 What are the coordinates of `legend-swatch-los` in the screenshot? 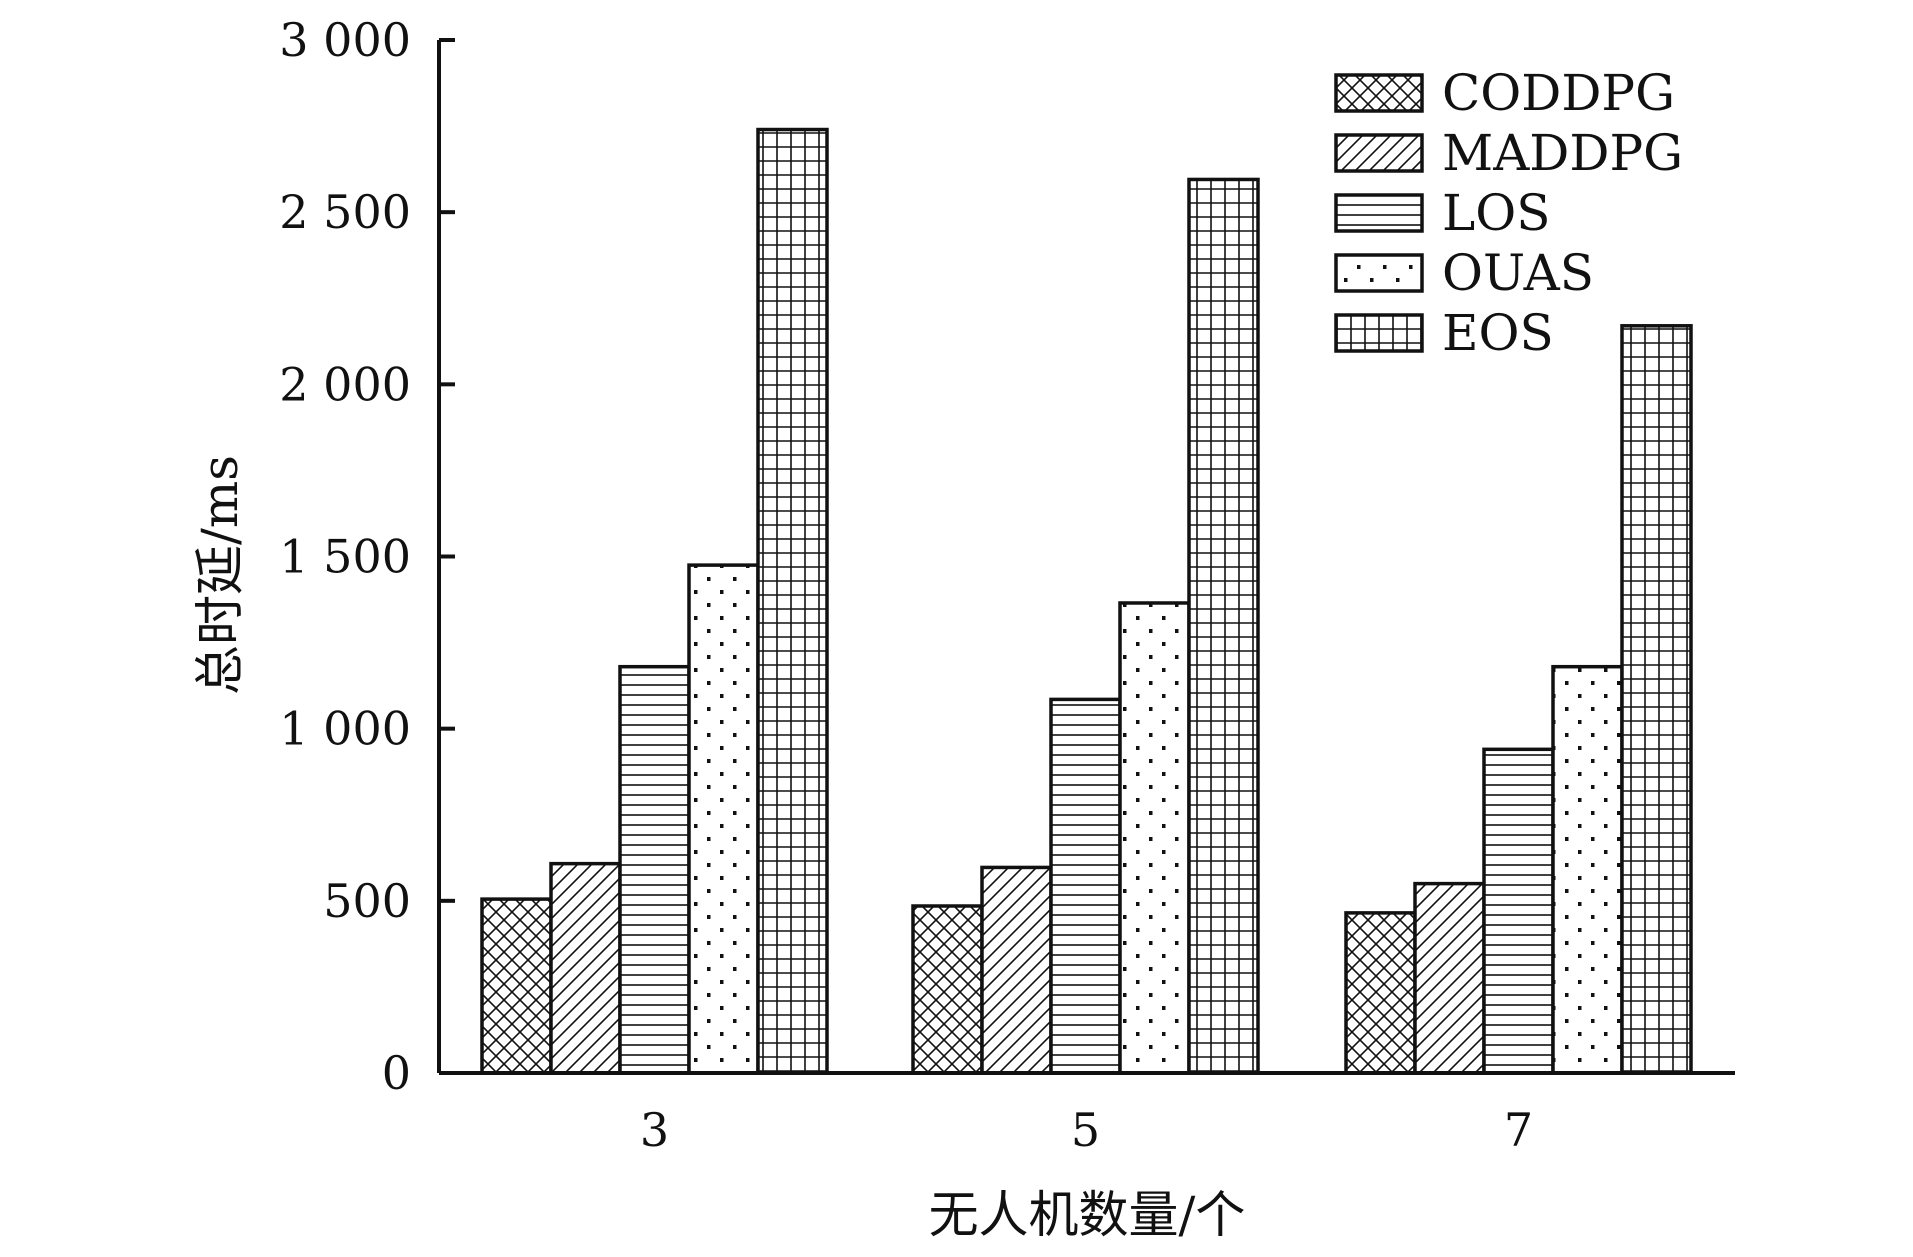 It's located at (1379, 213).